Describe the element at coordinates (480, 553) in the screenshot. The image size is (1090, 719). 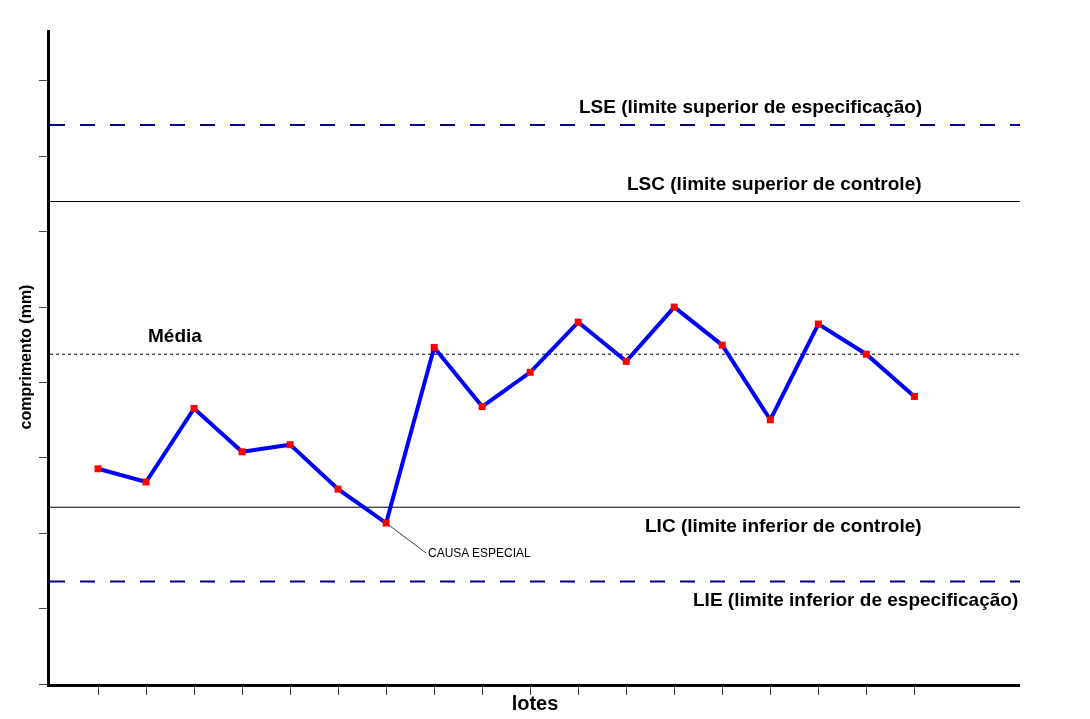
I see `annotation: CAUSA ESPECIAL` at that location.